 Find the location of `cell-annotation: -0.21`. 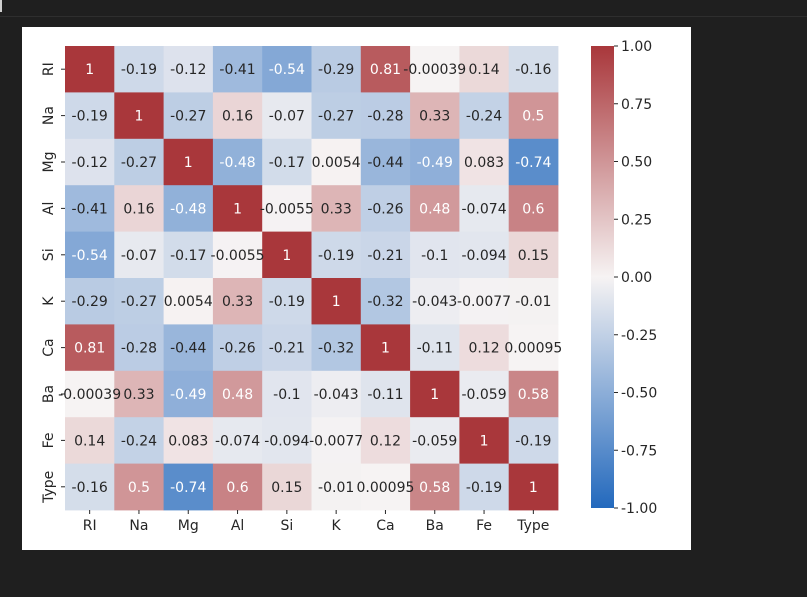

cell-annotation: -0.21 is located at coordinates (287, 349).